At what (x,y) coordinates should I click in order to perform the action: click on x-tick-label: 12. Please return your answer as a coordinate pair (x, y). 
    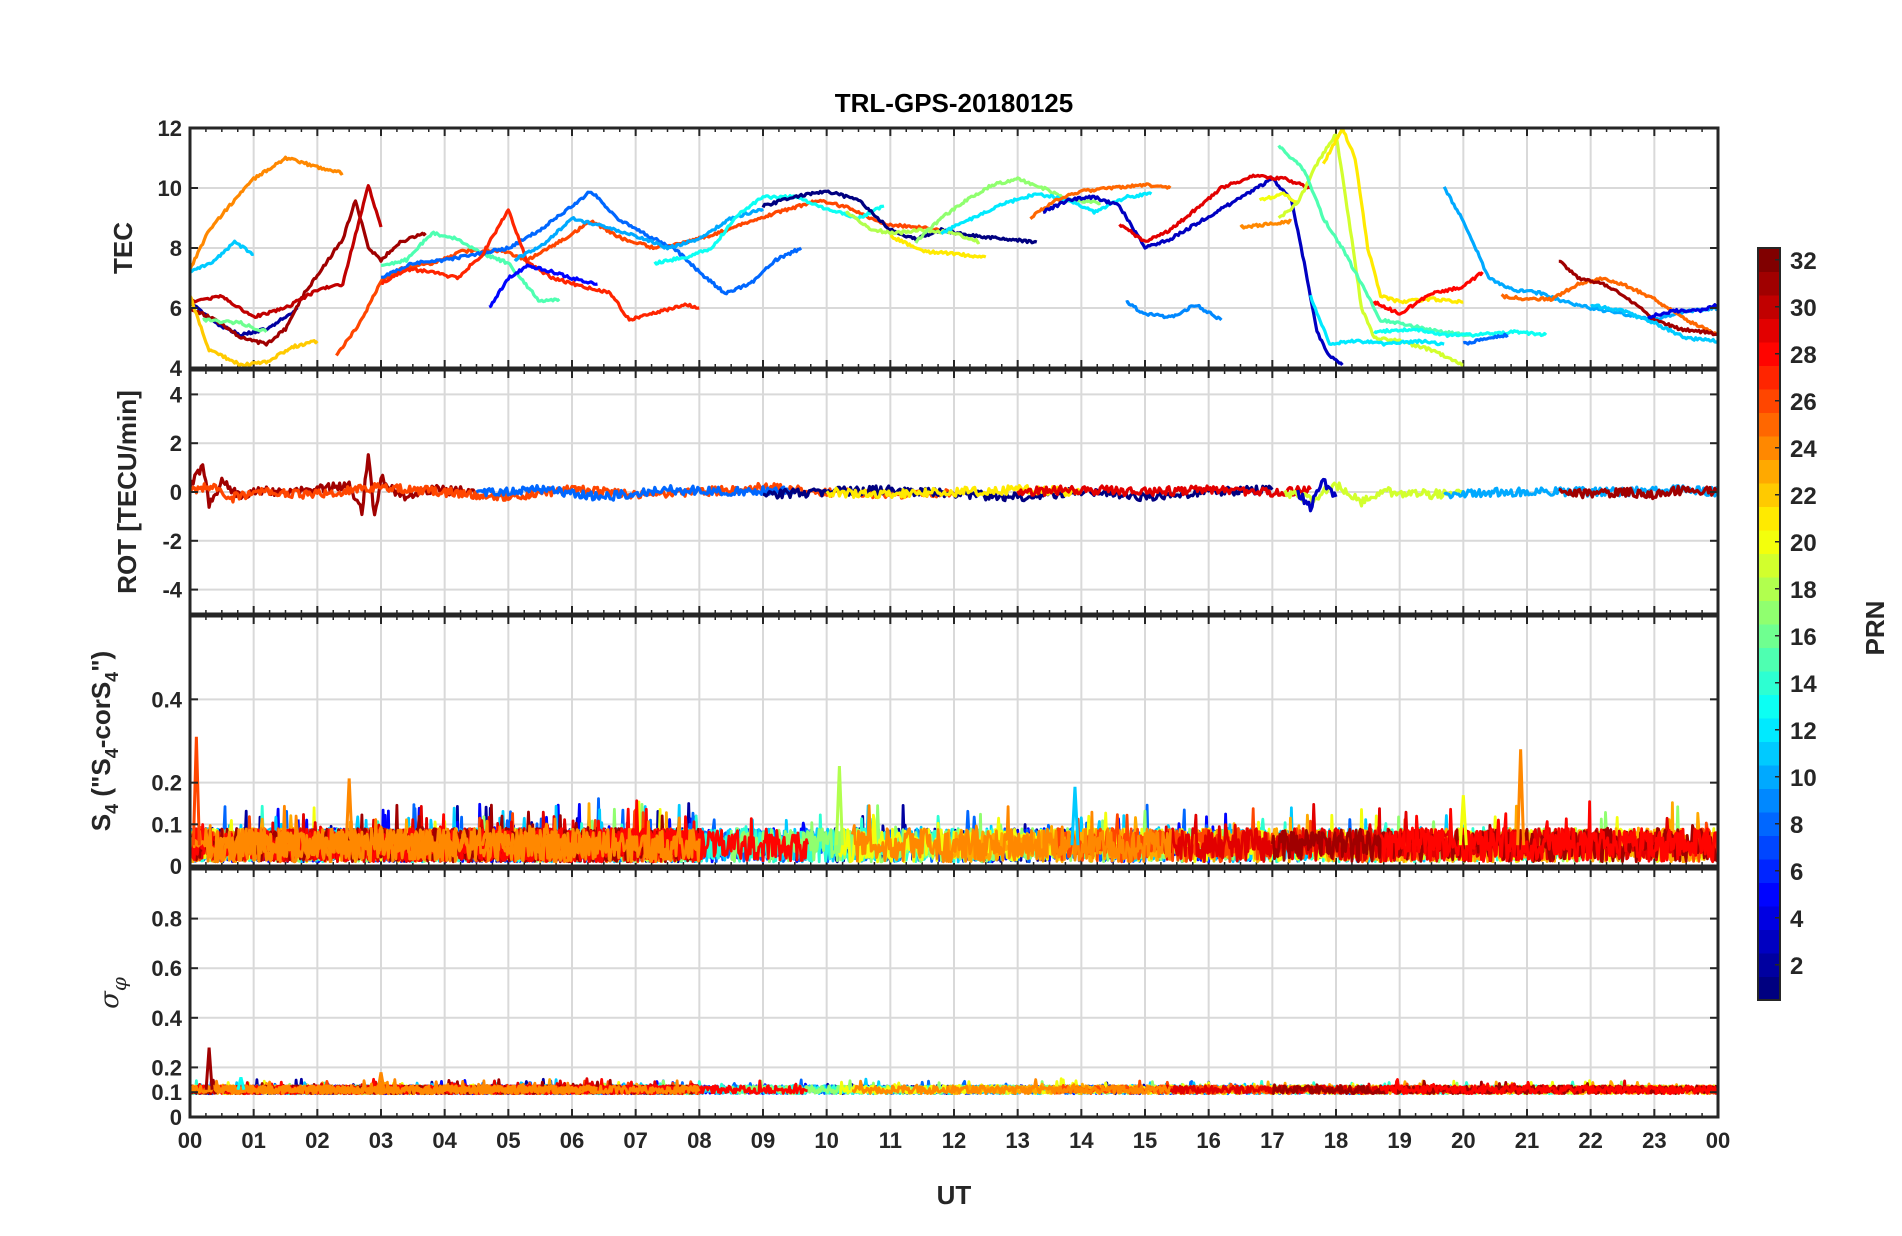
    Looking at the image, I should click on (954, 1140).